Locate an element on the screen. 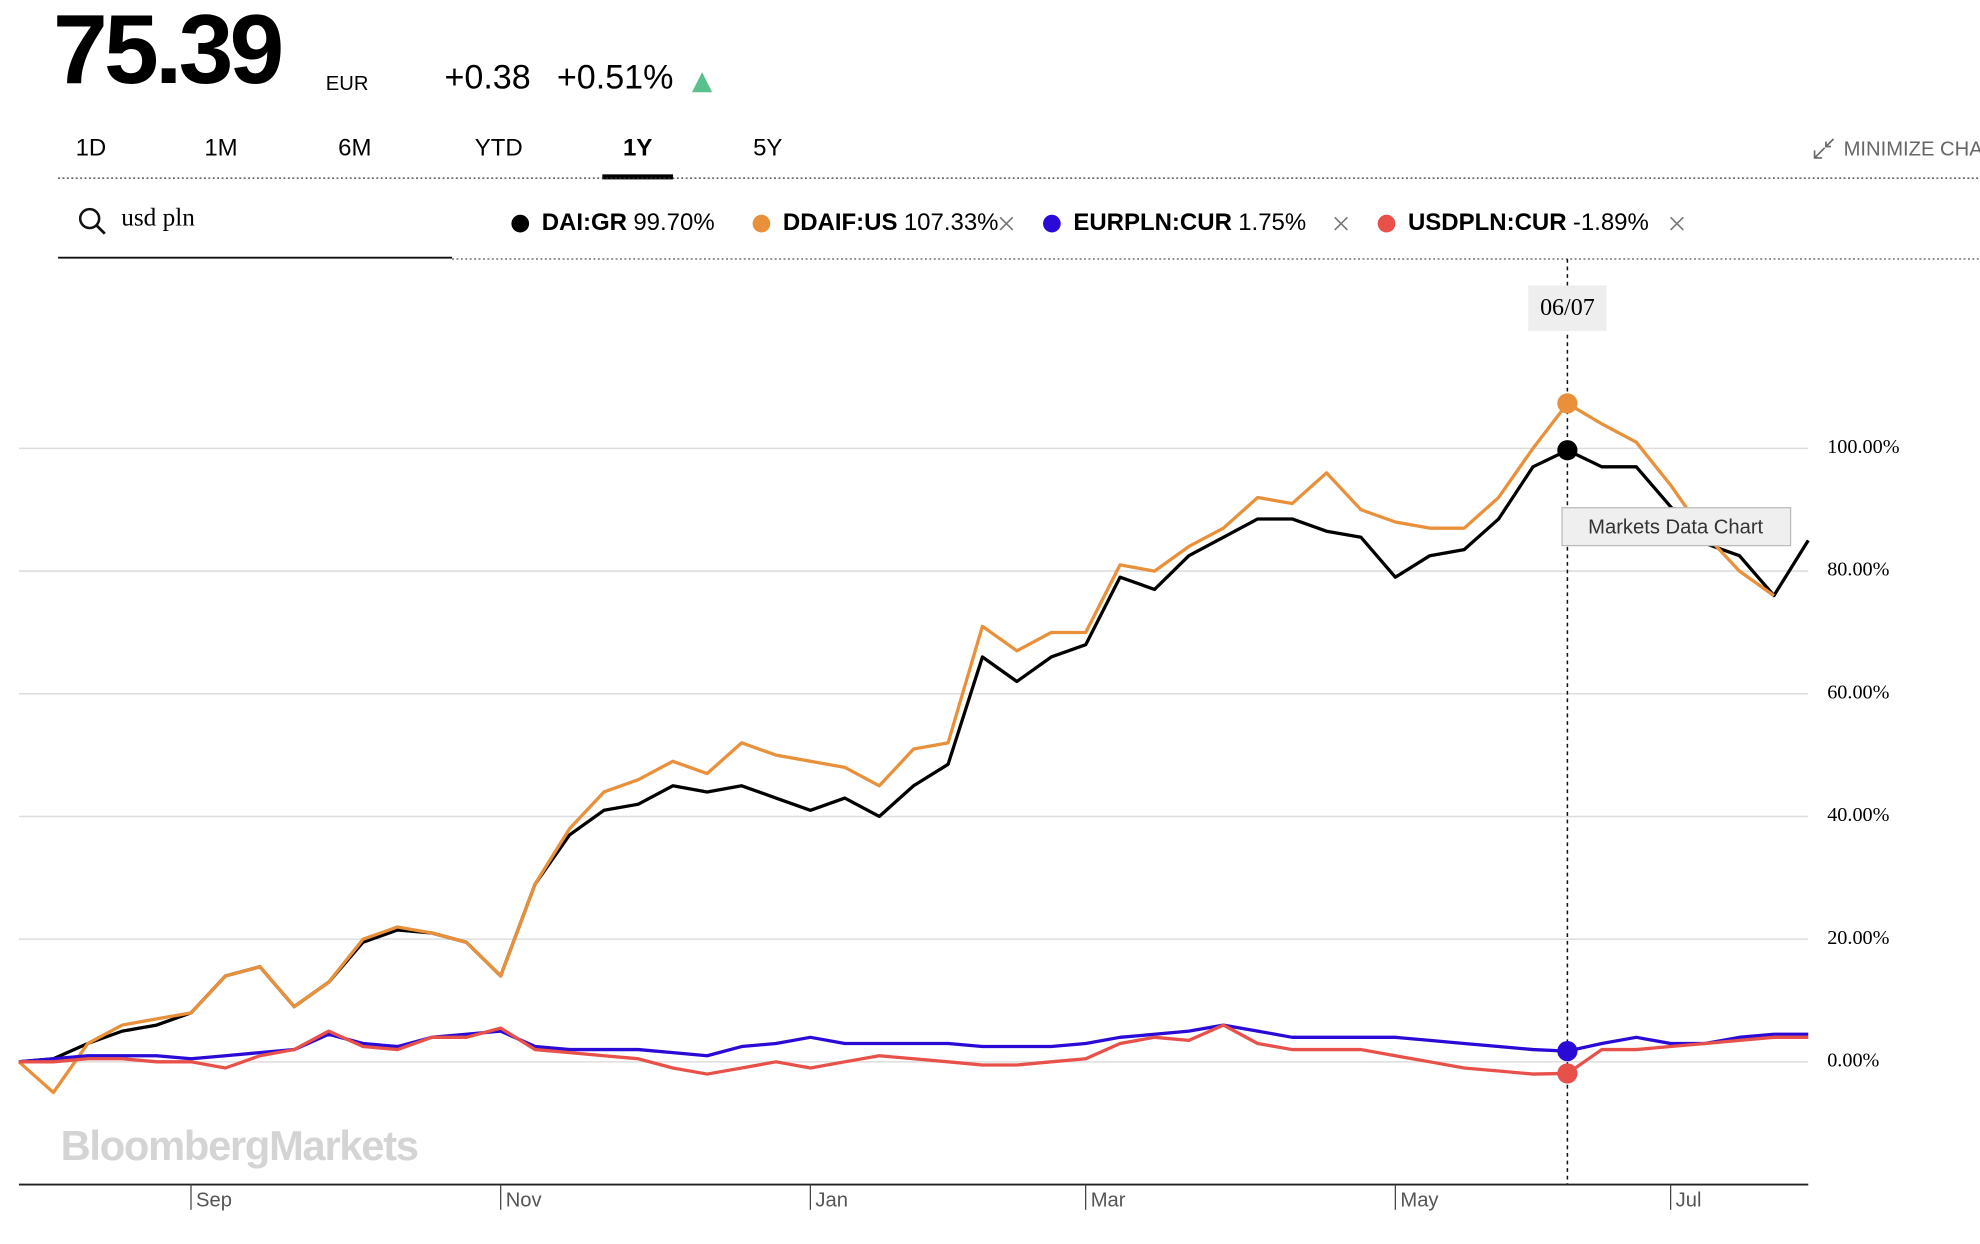  legend-value: 107.33% is located at coordinates (951, 222).